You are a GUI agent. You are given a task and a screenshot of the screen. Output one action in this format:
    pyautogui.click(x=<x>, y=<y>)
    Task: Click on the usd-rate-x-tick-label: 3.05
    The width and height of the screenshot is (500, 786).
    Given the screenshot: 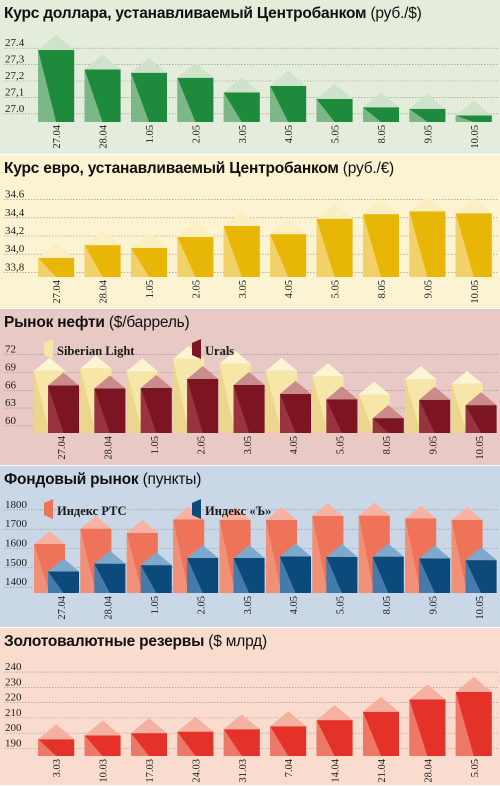 What is the action you would take?
    pyautogui.click(x=243, y=134)
    